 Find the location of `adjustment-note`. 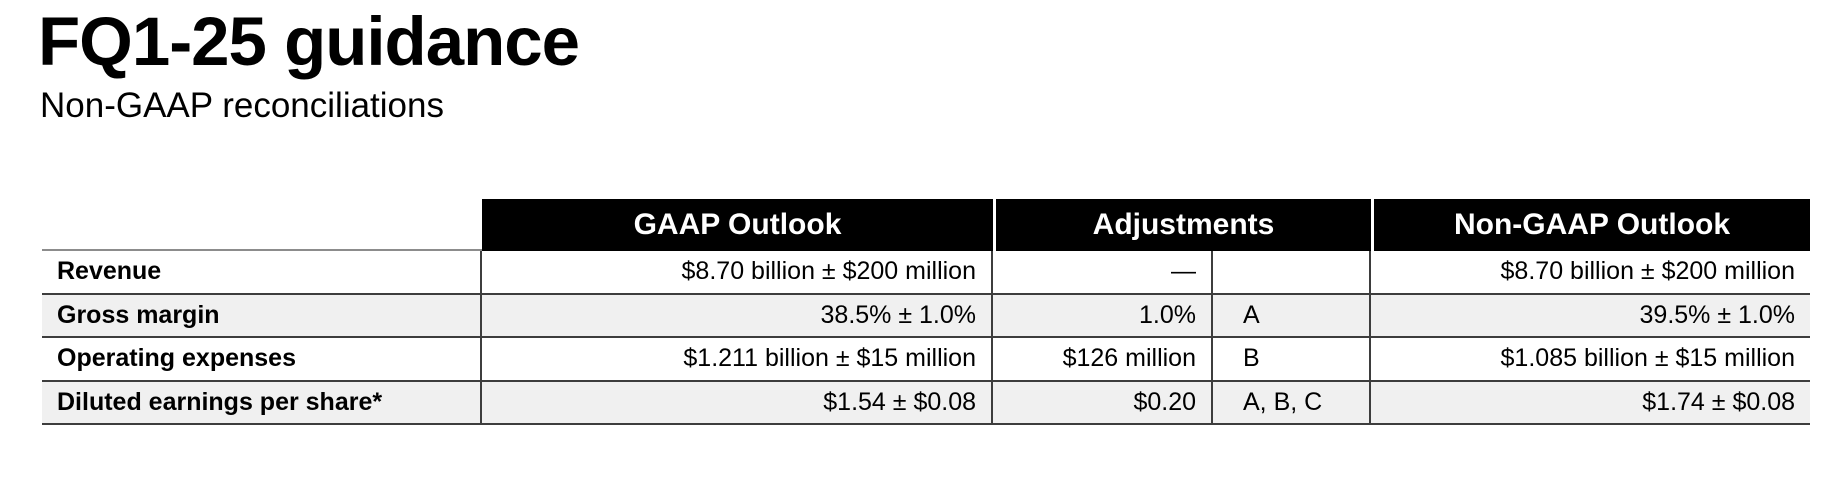

adjustment-note is located at coordinates (1292, 273).